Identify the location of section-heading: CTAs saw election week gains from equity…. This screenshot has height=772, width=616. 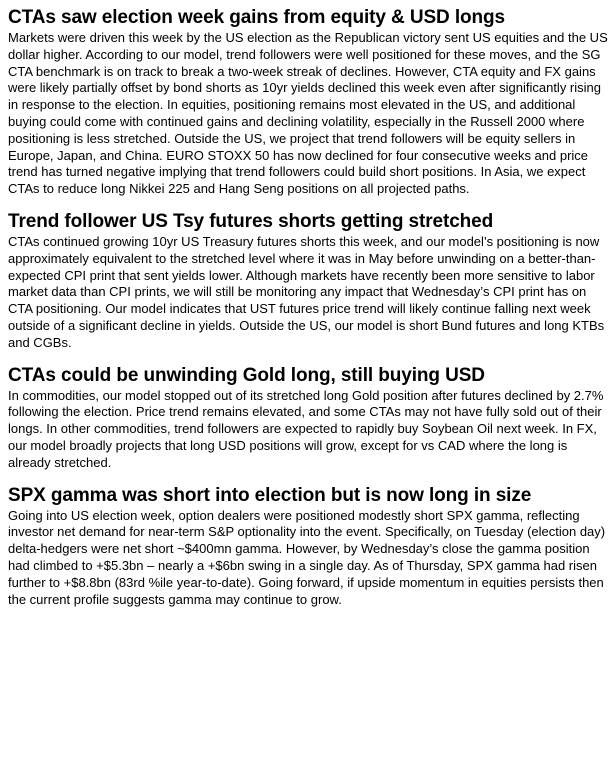
(257, 17).